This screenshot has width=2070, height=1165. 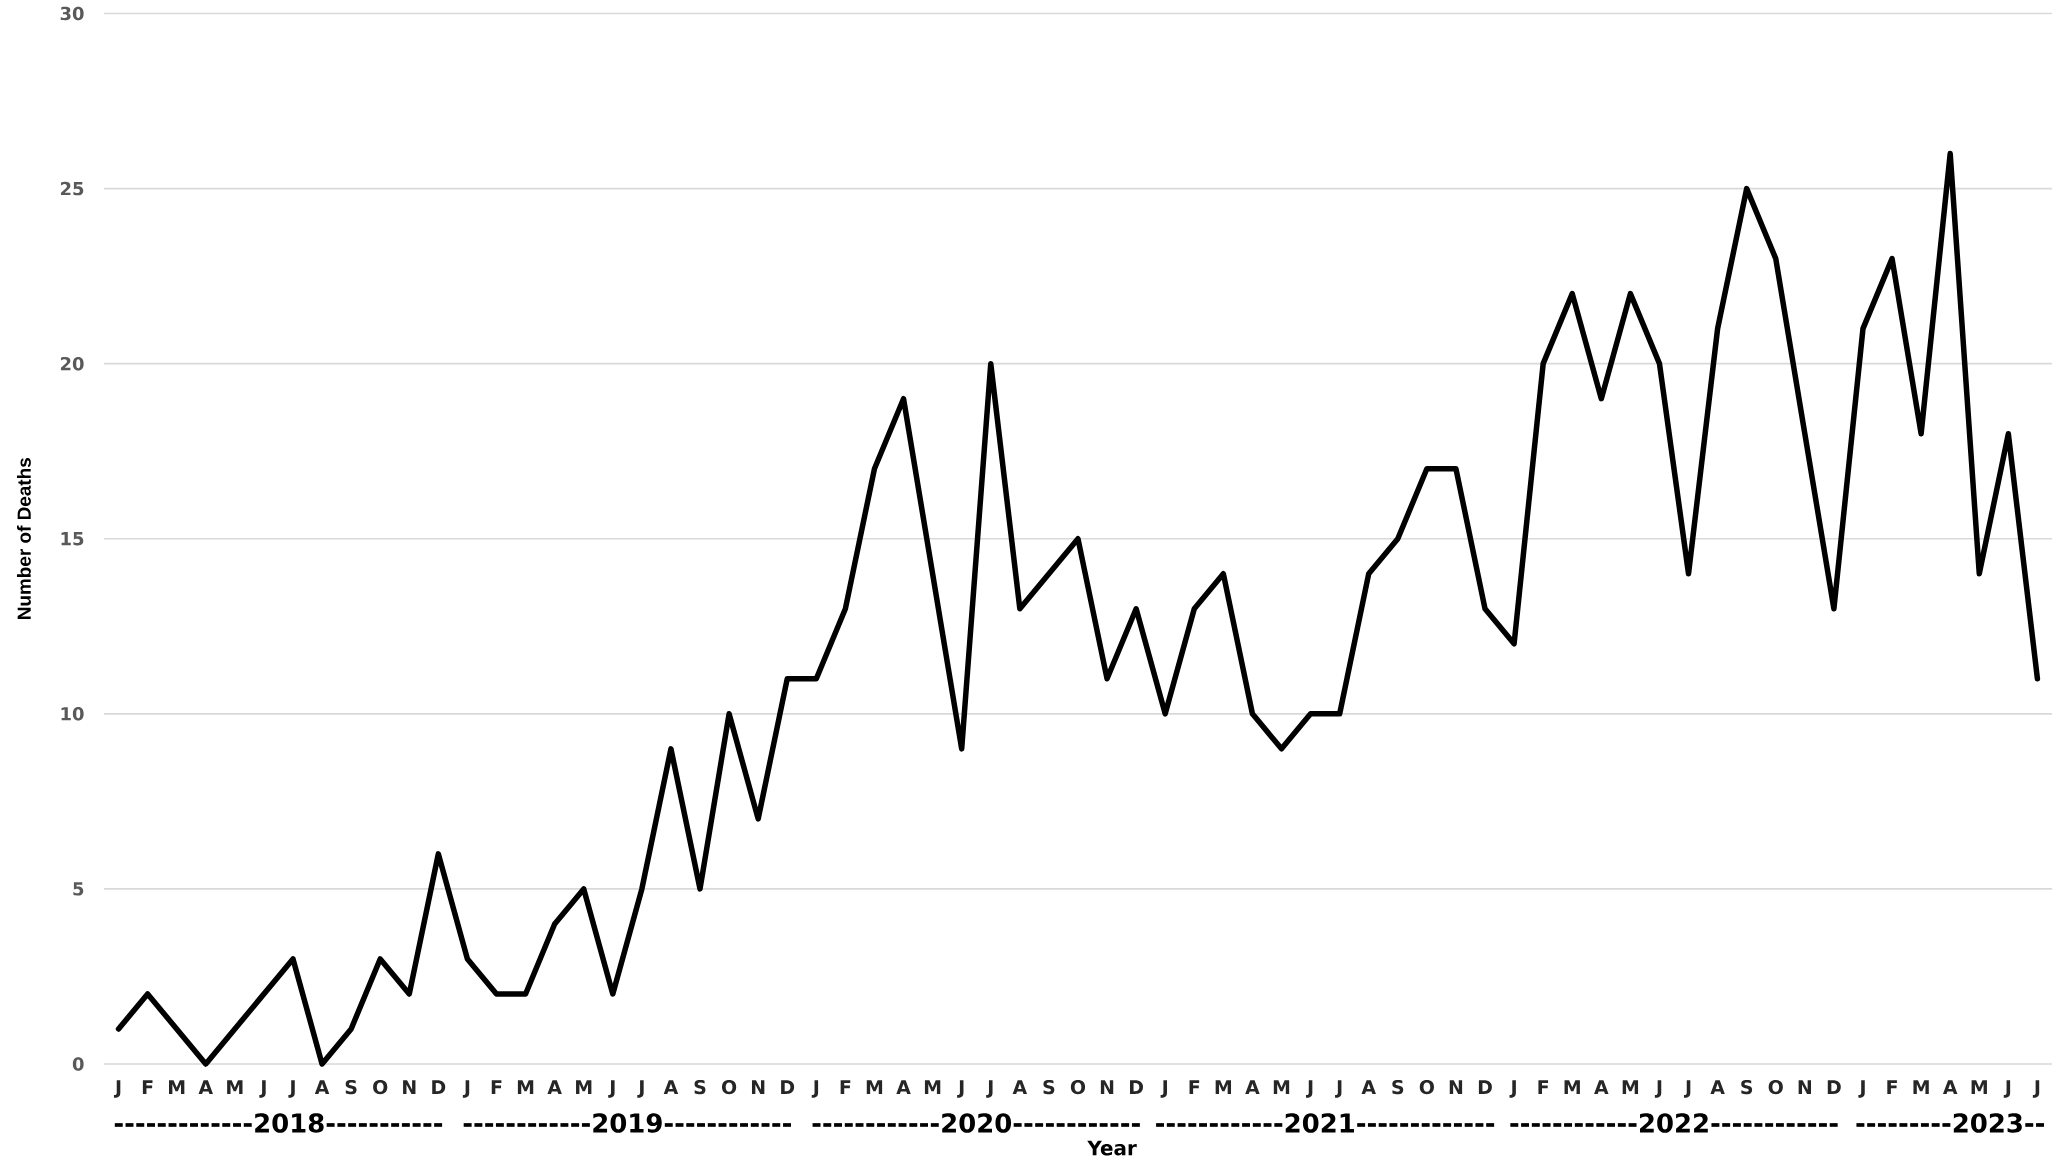 I want to click on x-axis-title: Year, so click(x=1112, y=1148).